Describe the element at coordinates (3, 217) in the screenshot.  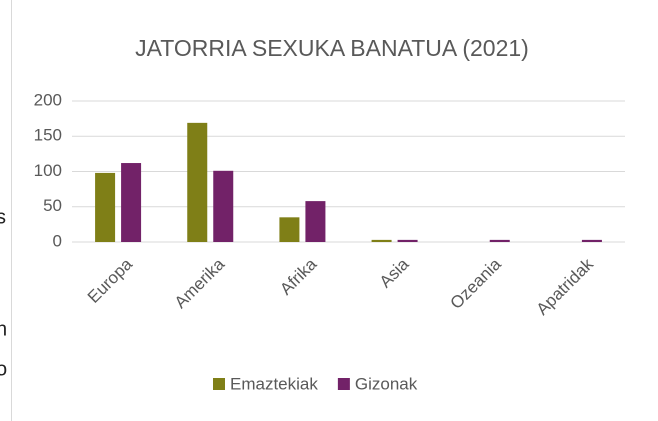
I see `margin-text: s` at that location.